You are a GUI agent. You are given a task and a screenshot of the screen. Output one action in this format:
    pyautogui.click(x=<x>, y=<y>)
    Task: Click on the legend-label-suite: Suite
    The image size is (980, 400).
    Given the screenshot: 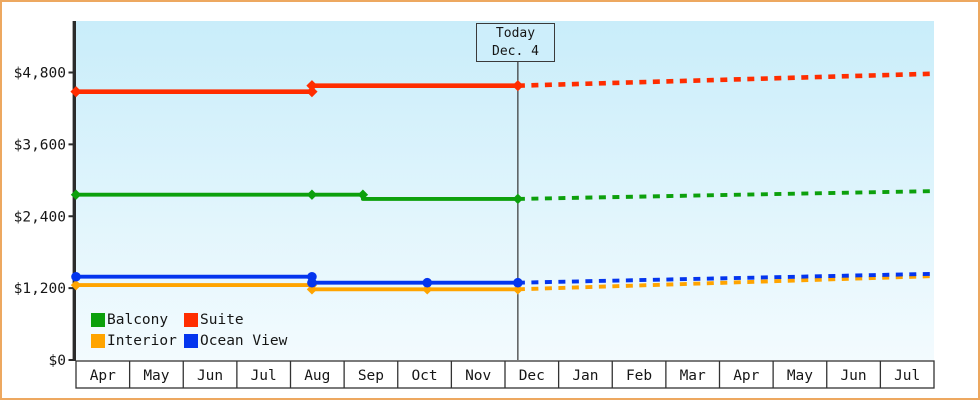 What is the action you would take?
    pyautogui.click(x=222, y=320)
    